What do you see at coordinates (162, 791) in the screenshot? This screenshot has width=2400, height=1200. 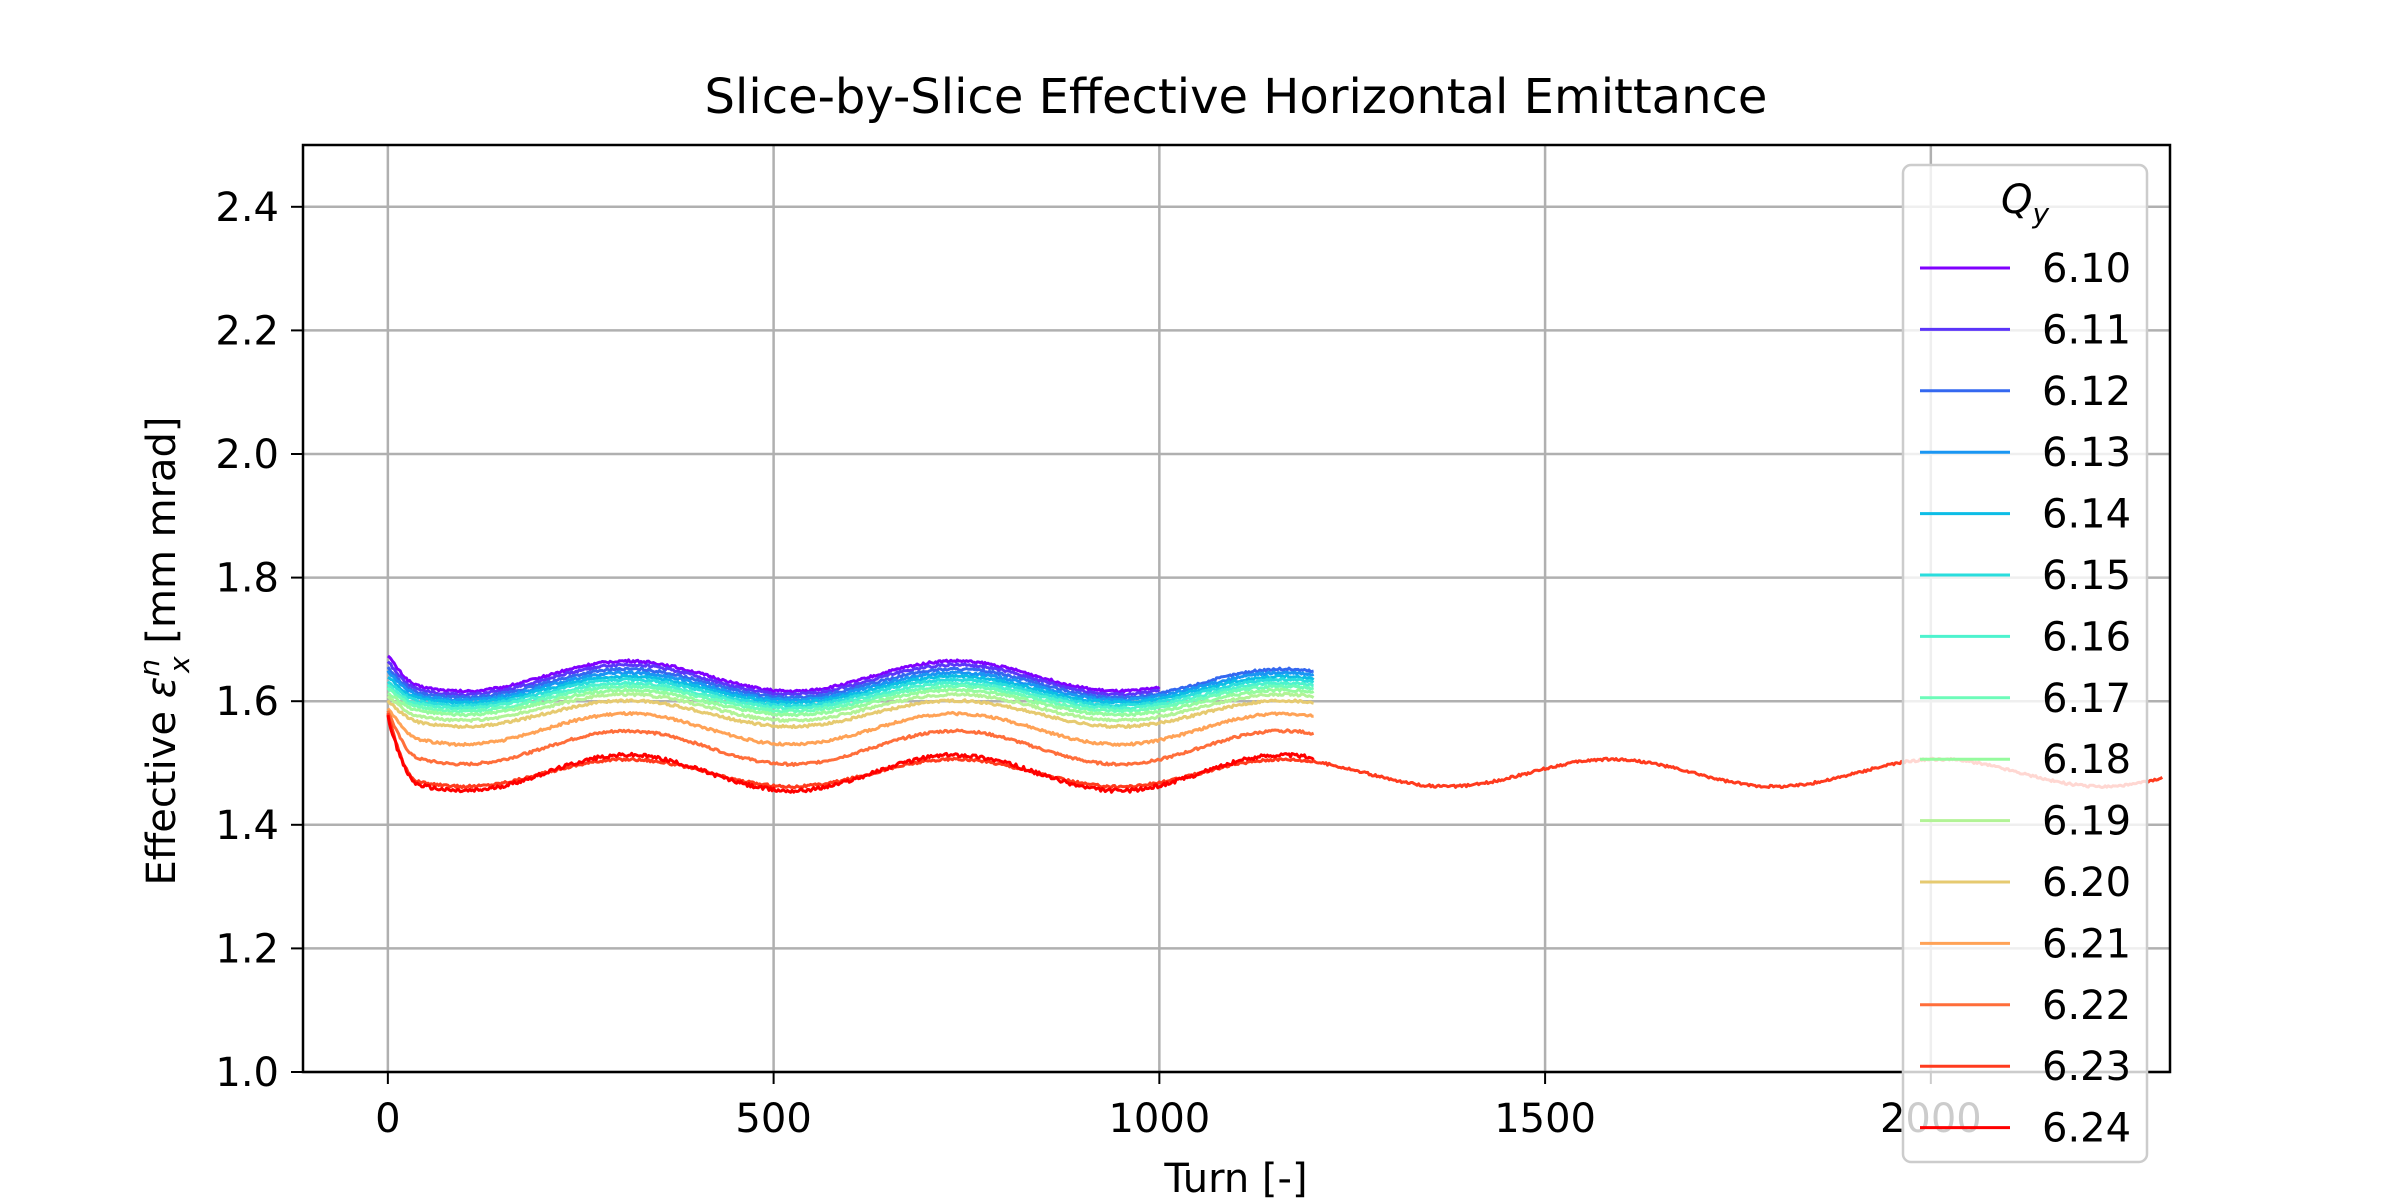 I see `y-axis-label-prefix: Effective` at bounding box center [162, 791].